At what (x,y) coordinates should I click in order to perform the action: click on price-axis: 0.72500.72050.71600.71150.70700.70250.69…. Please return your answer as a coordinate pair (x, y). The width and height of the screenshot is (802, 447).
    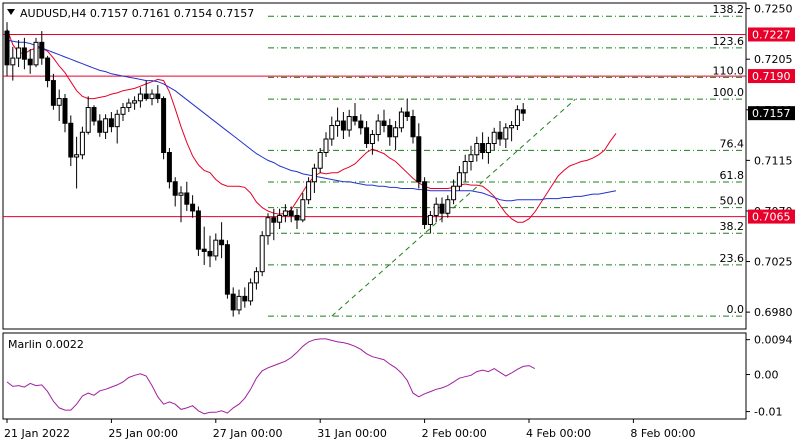
    Looking at the image, I should click on (770, 161).